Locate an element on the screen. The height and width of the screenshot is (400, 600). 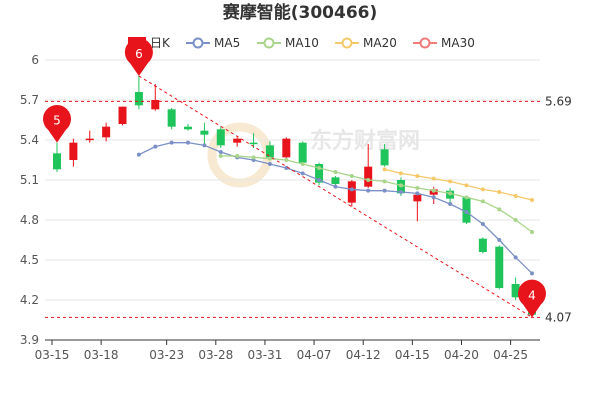
price-marker: 4 is located at coordinates (532, 298).